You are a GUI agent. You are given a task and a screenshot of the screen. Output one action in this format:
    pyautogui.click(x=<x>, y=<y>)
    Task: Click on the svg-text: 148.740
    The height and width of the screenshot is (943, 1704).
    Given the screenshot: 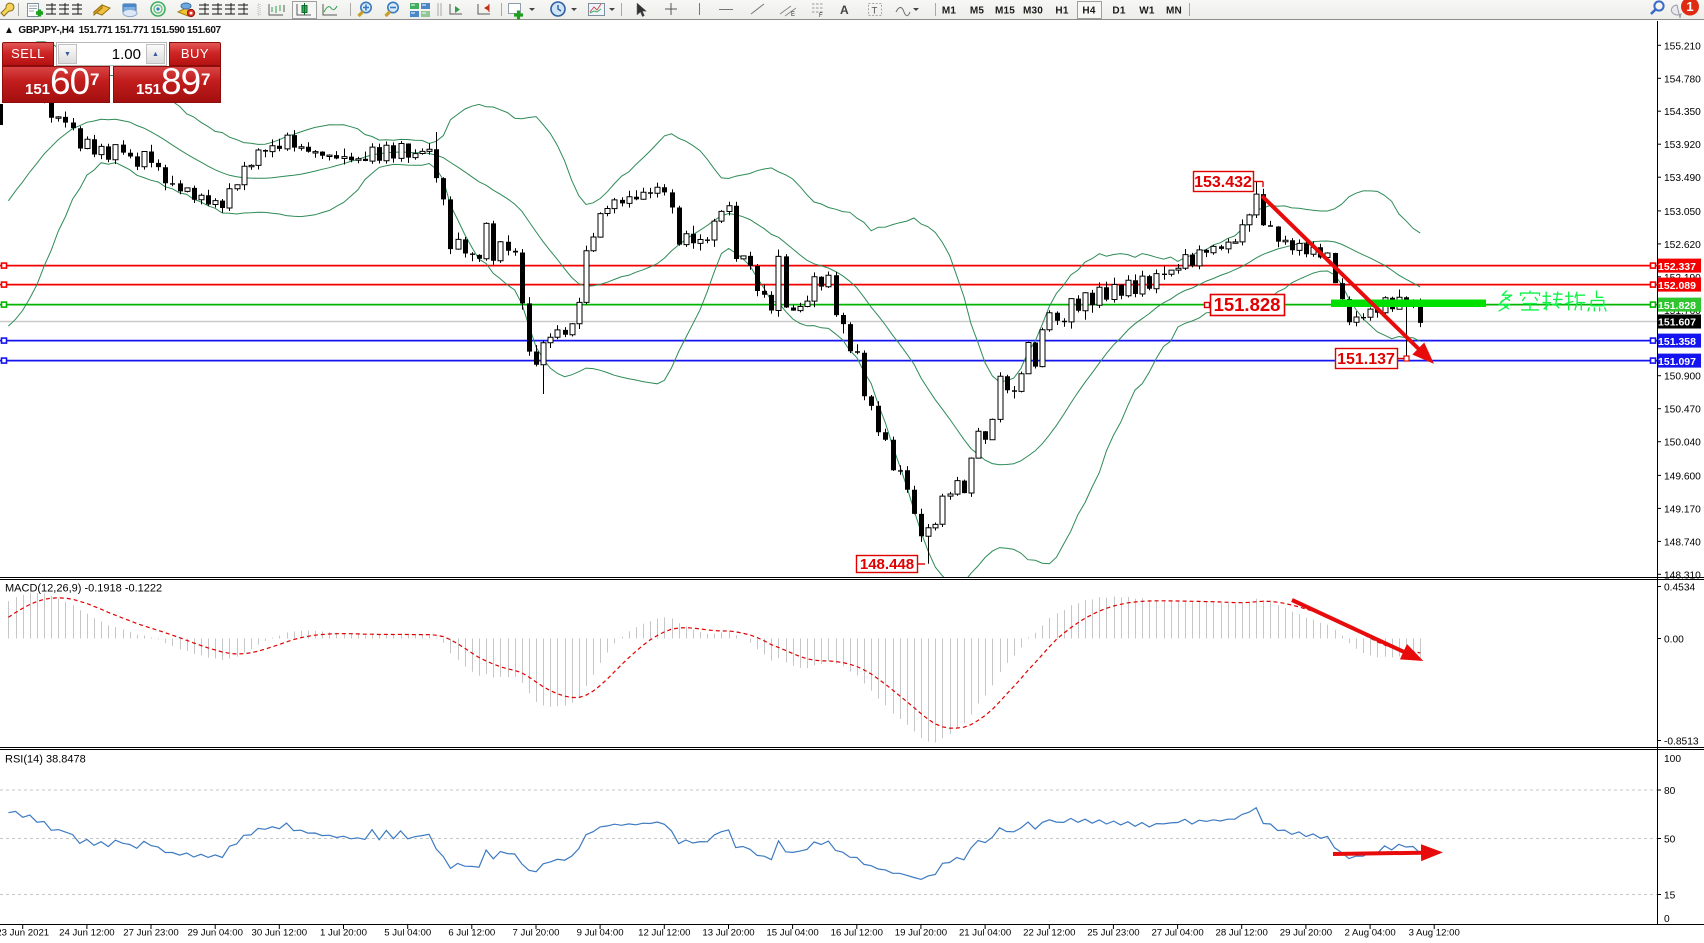 What is the action you would take?
    pyautogui.click(x=1682, y=542)
    